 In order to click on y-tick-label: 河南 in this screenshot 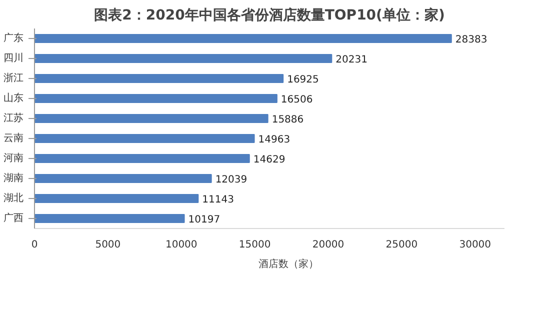, I will do `click(14, 158)`.